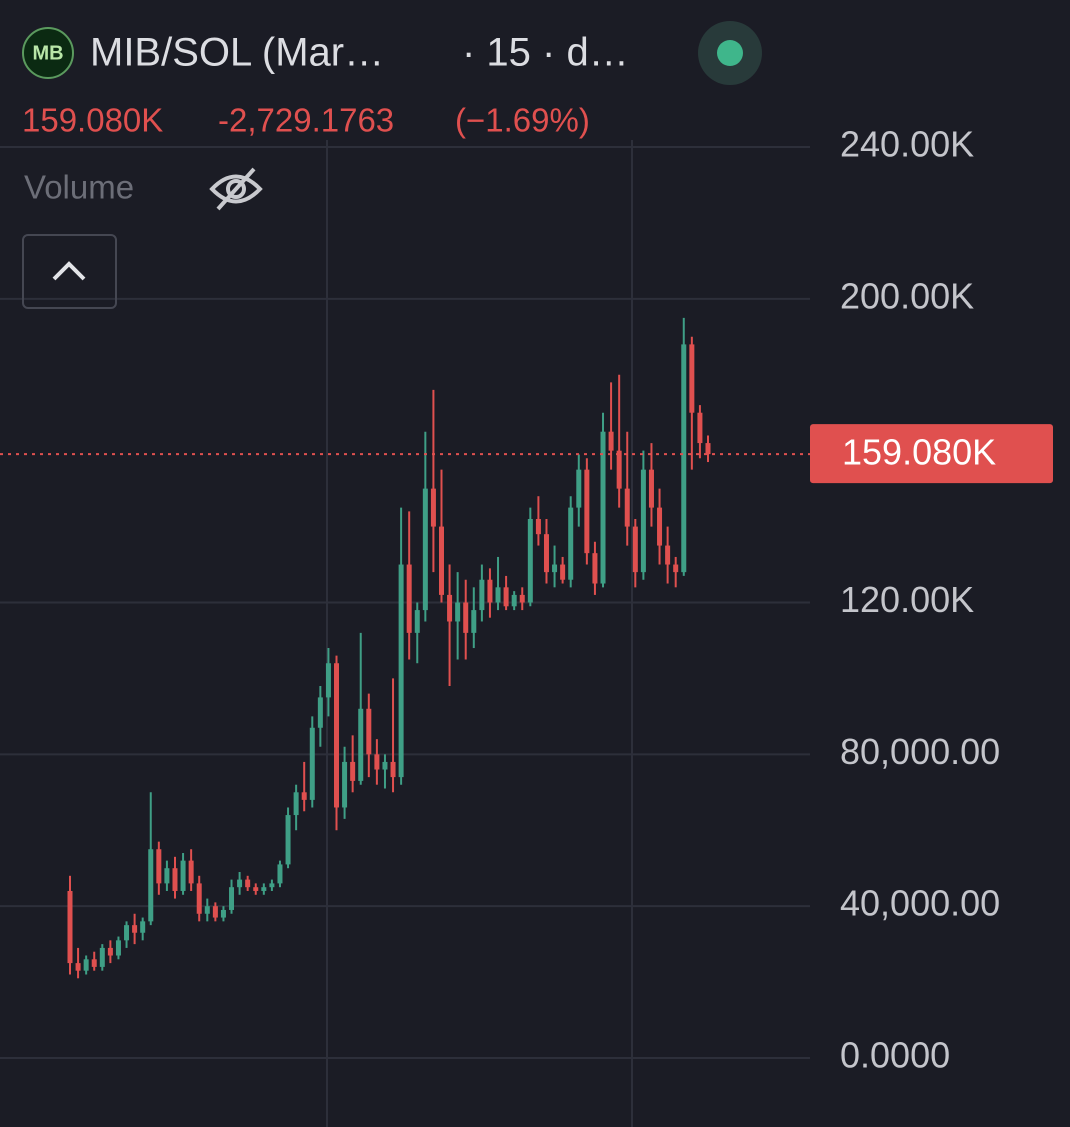 The height and width of the screenshot is (1127, 1070). Describe the element at coordinates (522, 120) in the screenshot. I see `change-pct: (−1.69%)` at that location.